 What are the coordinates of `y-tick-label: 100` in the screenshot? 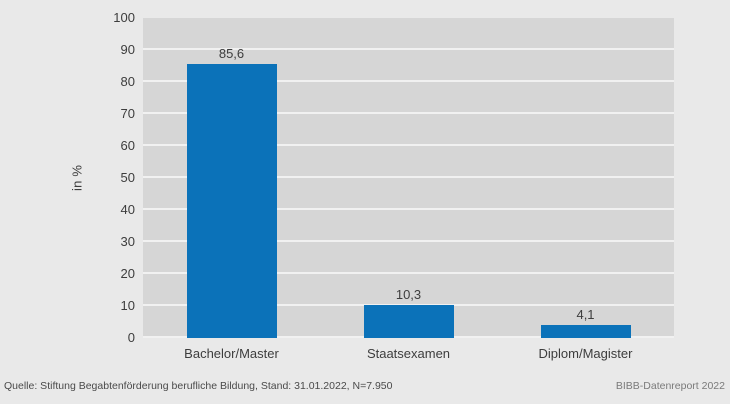 It's located at (124, 17).